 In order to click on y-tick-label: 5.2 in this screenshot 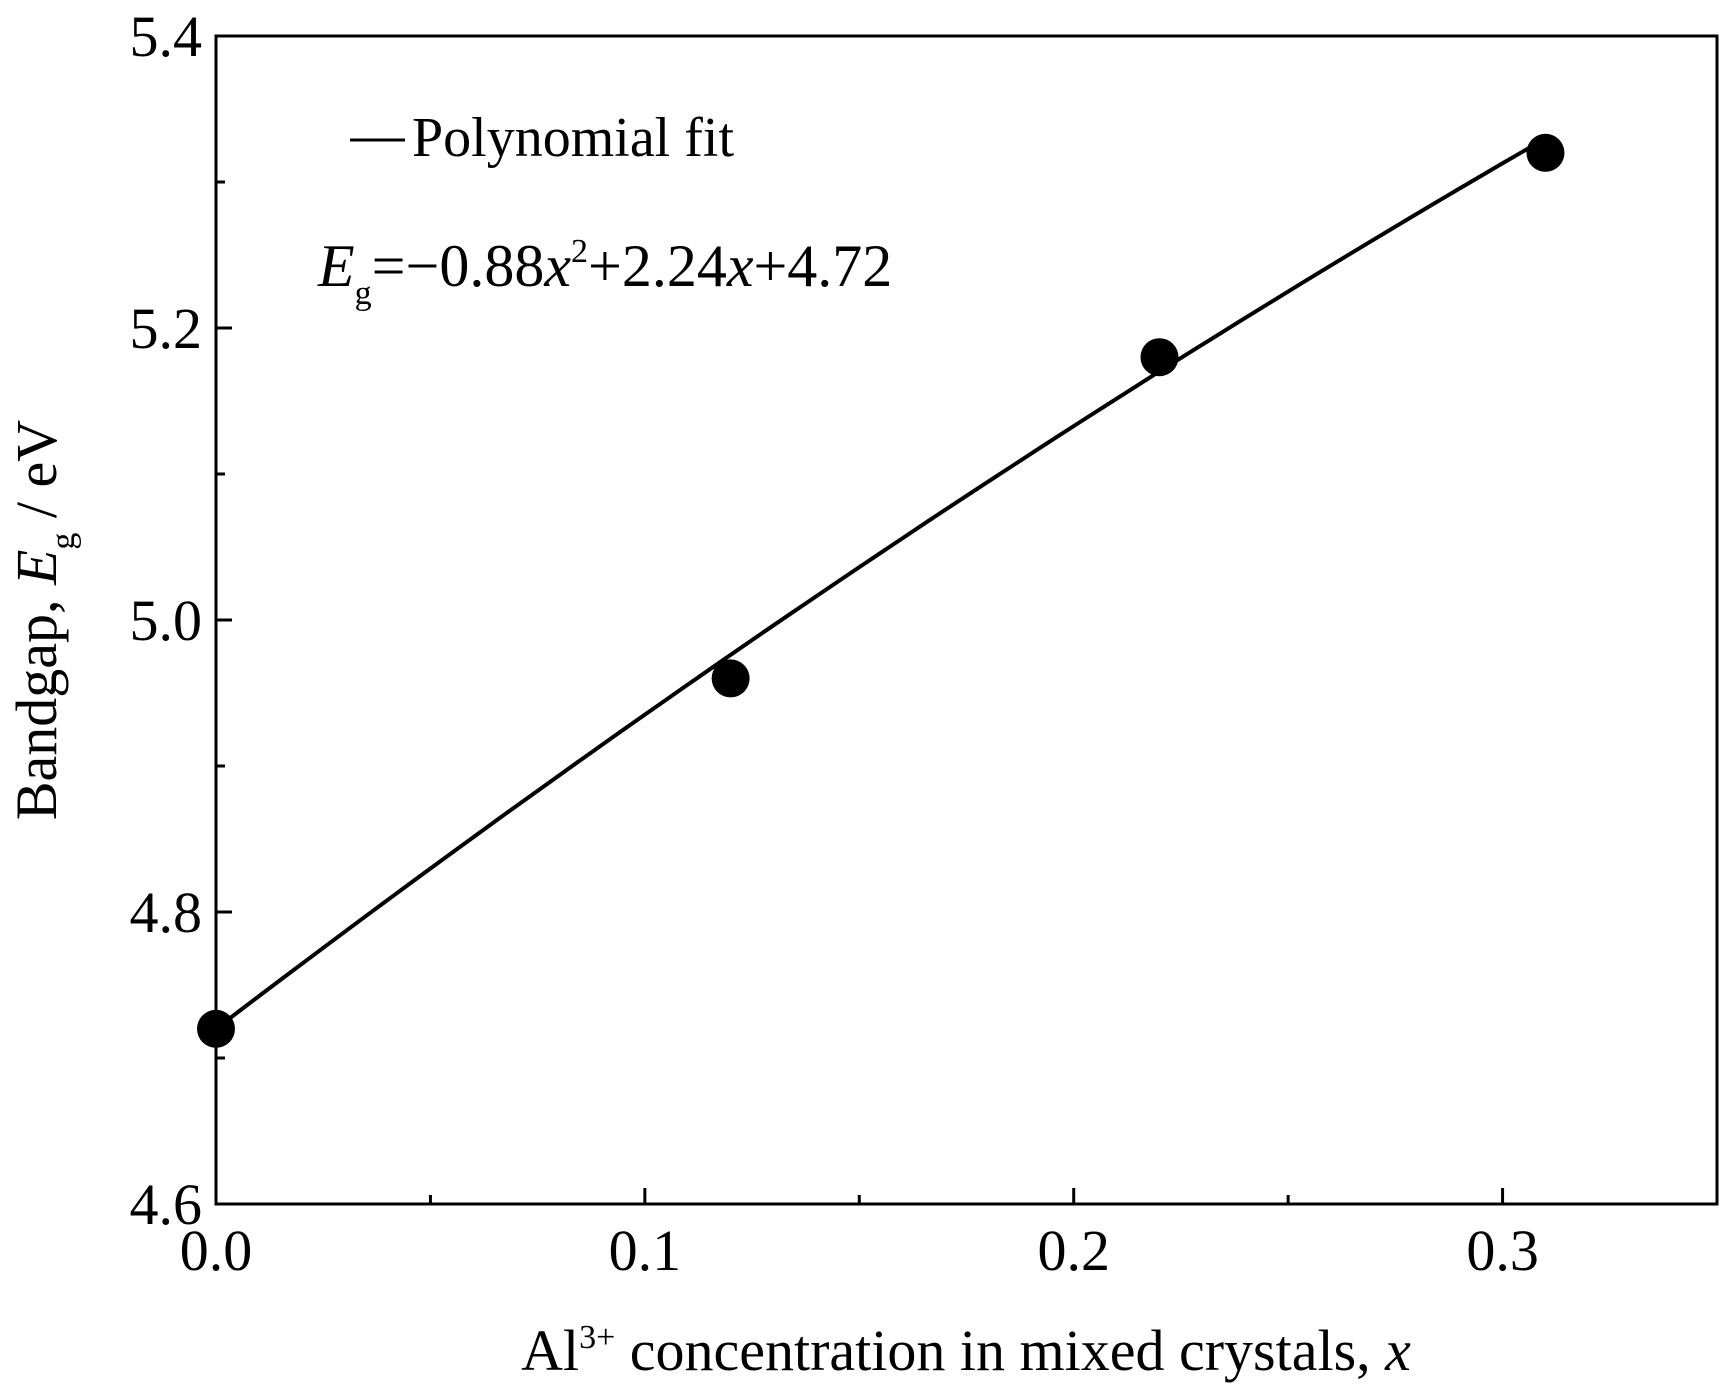, I will do `click(166, 328)`.